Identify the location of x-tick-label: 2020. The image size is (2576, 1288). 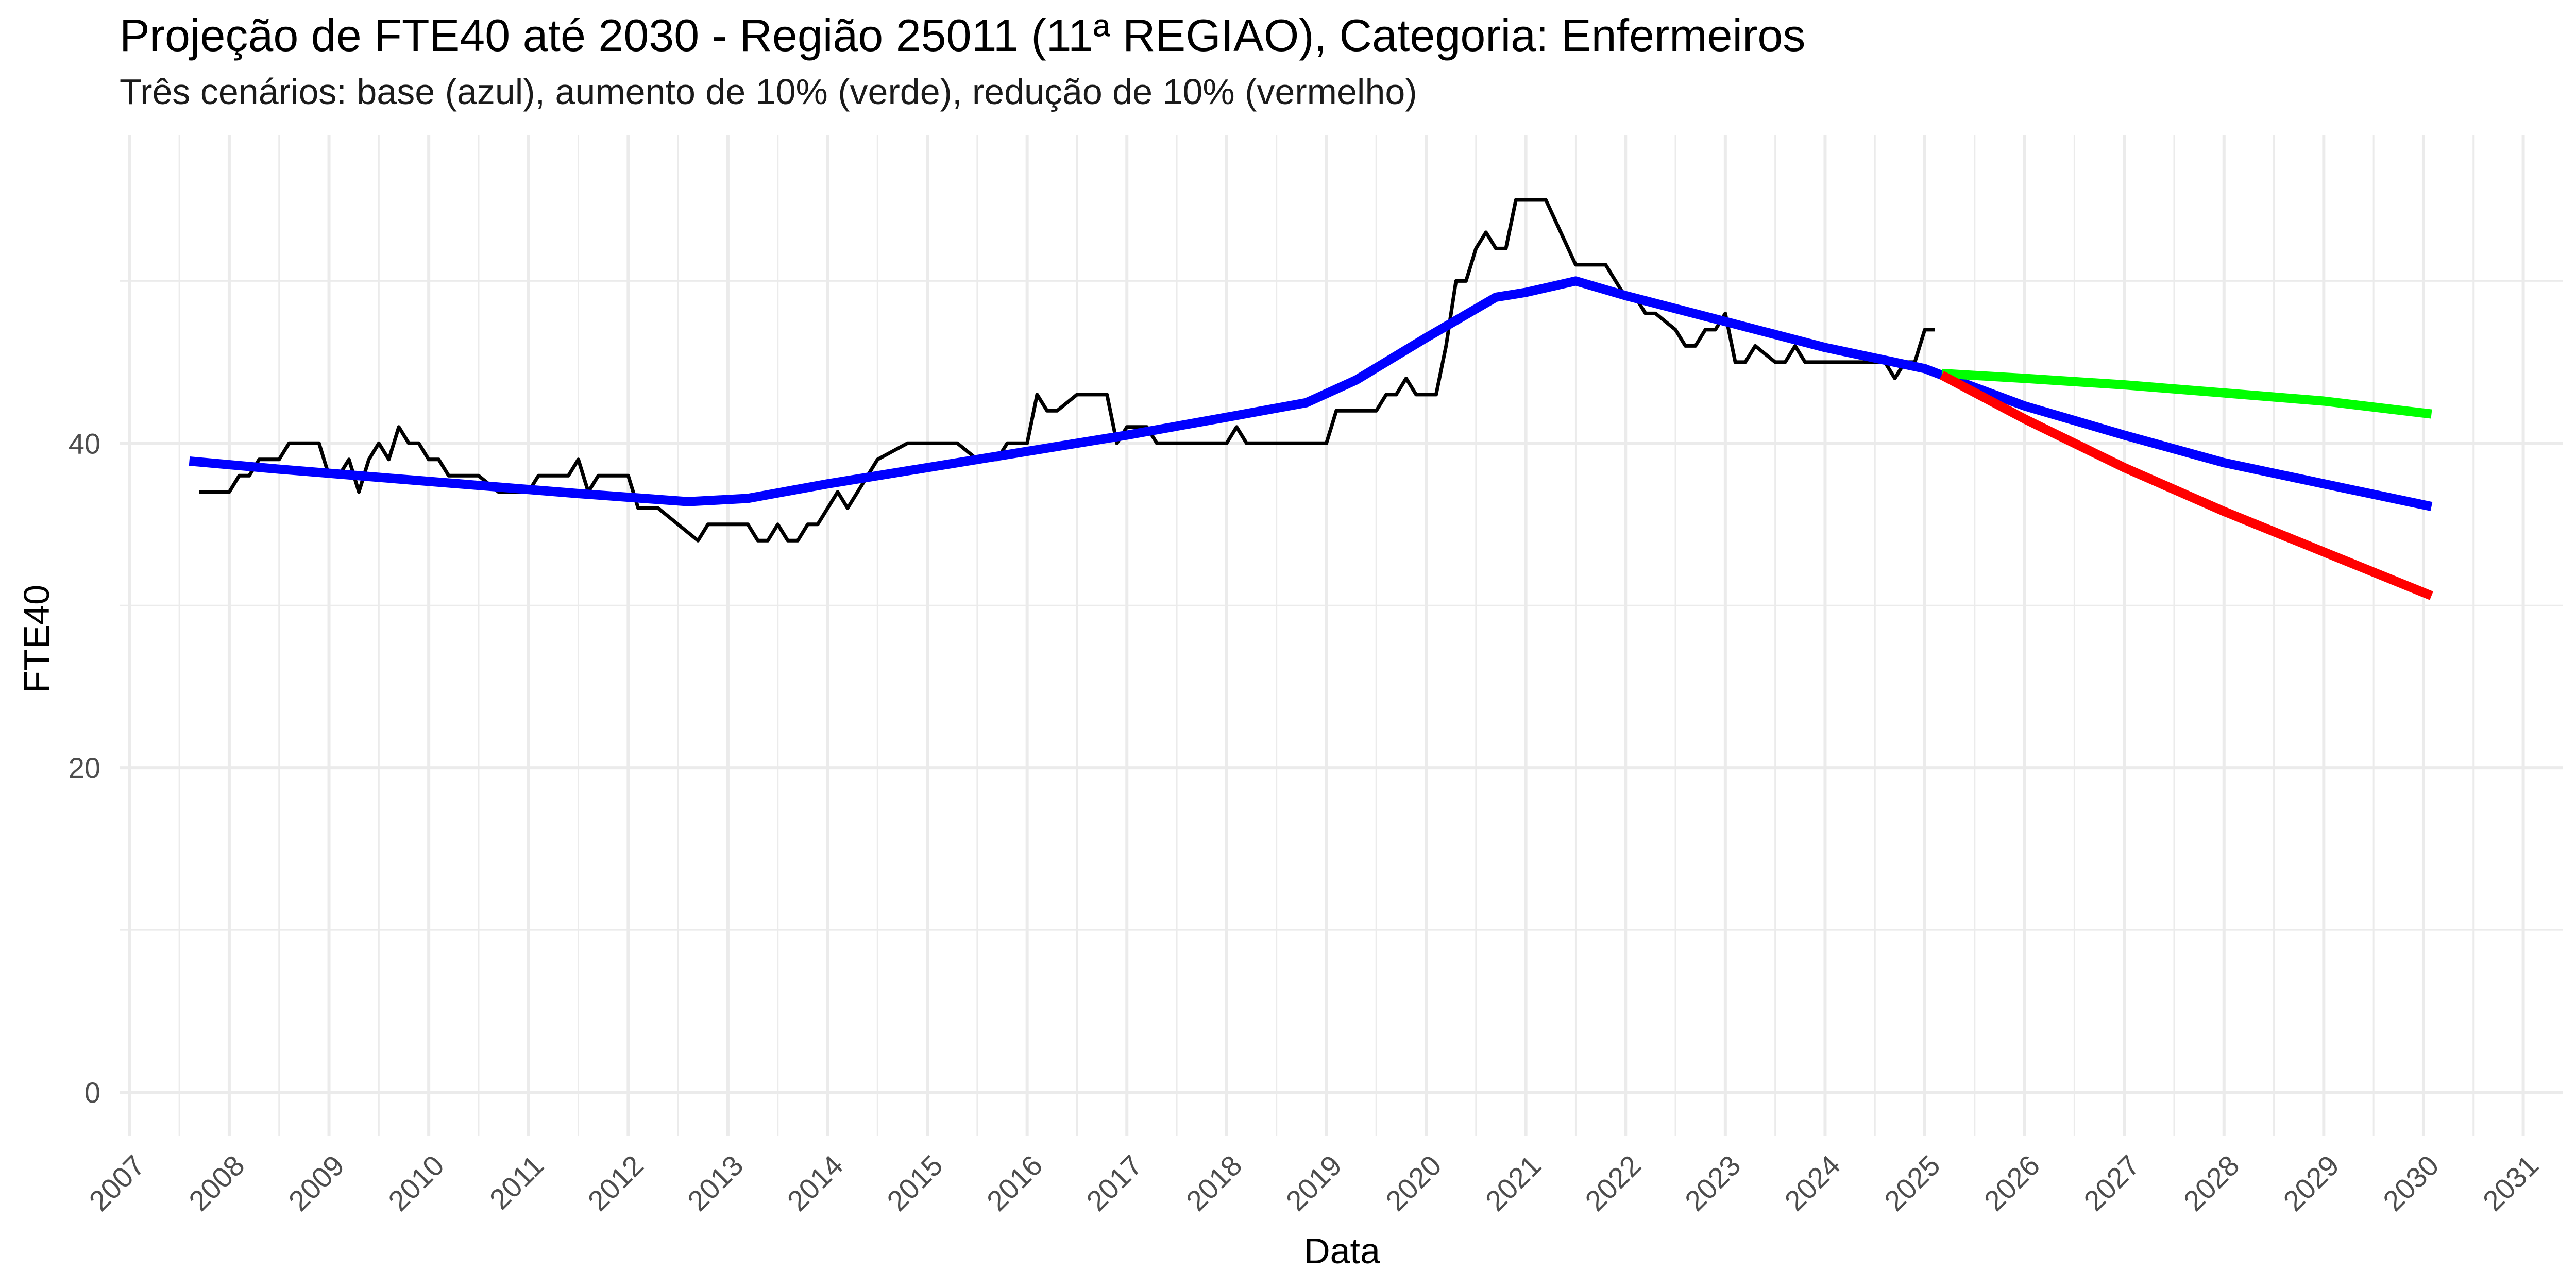
(1413, 1183).